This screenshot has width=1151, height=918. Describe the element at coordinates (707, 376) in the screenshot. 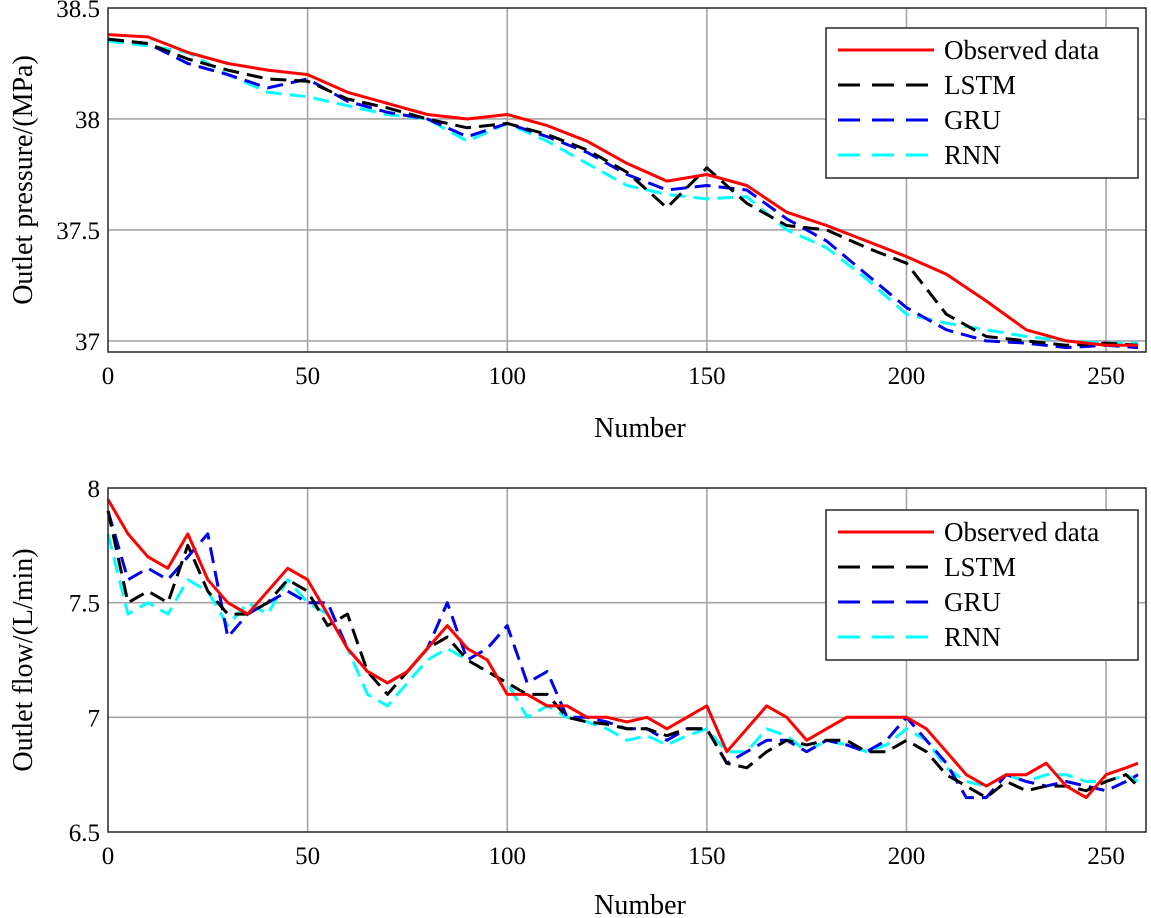

I see `pressure-x-tick-label: 150` at that location.